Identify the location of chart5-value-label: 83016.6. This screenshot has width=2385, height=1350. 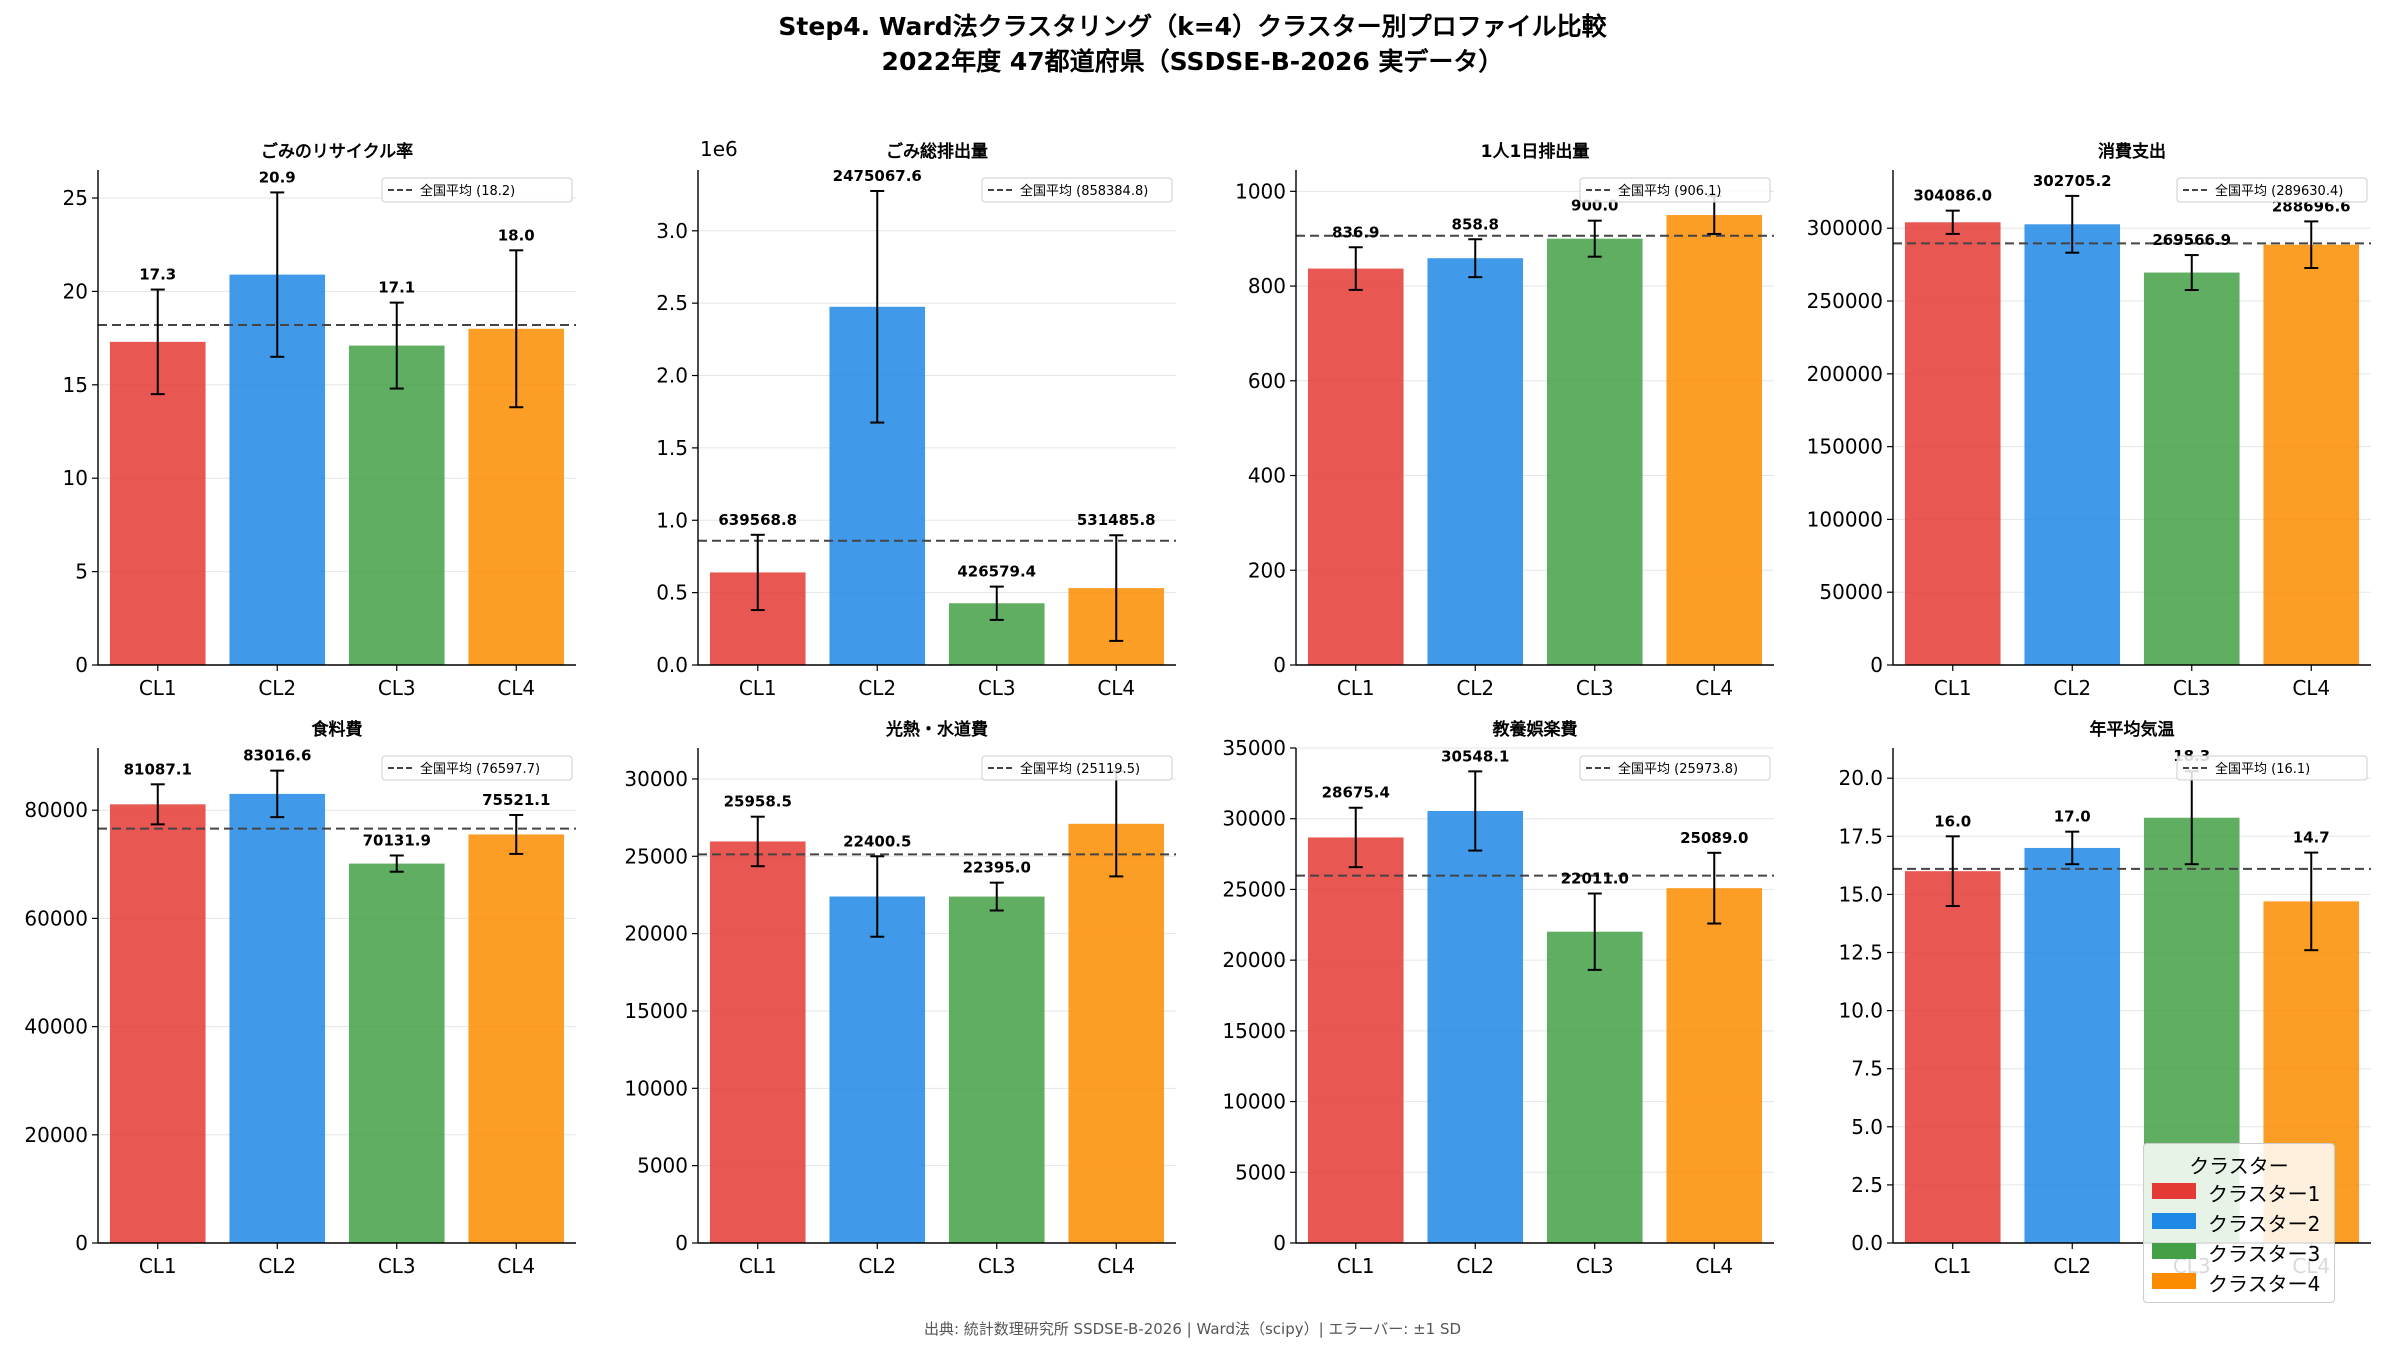
(277, 756).